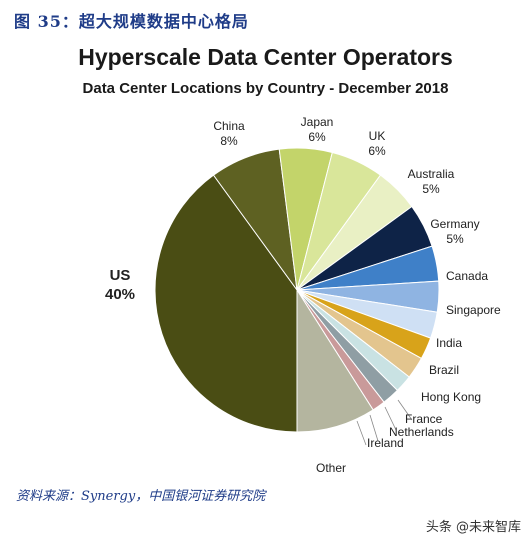  What do you see at coordinates (331, 468) in the screenshot?
I see `slice-label-other: Other` at bounding box center [331, 468].